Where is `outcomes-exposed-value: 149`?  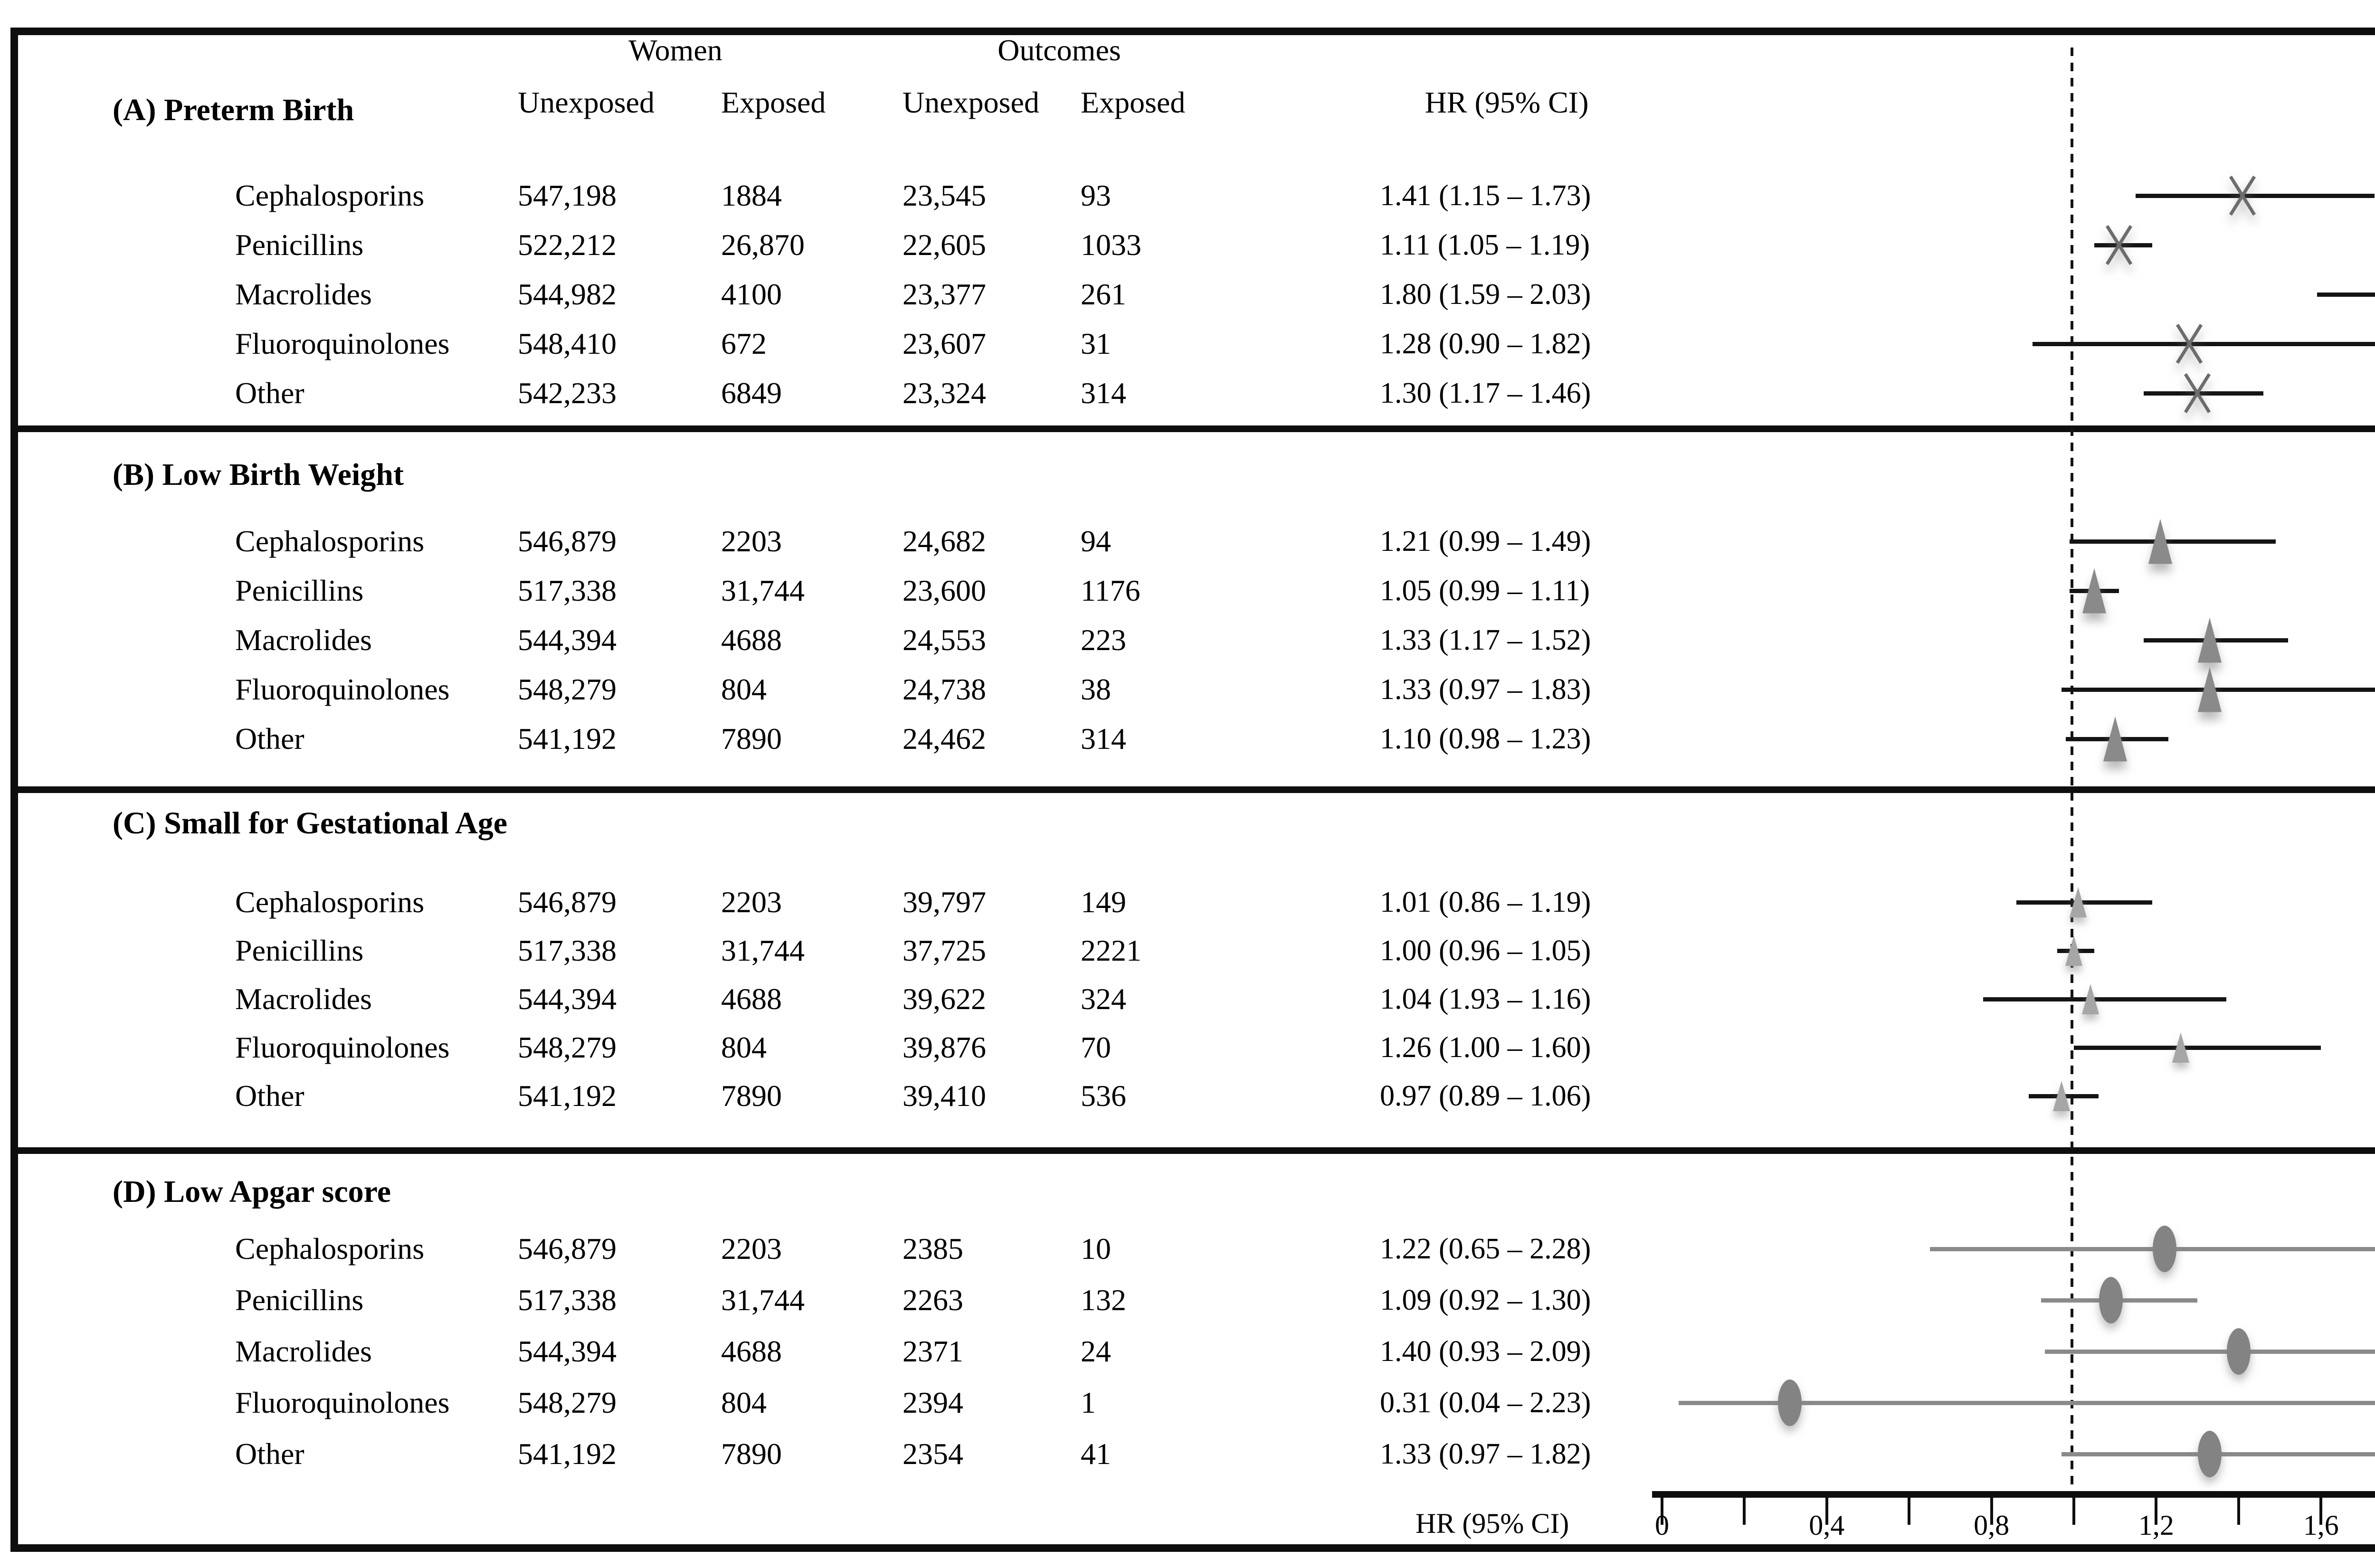 outcomes-exposed-value: 149 is located at coordinates (1103, 902).